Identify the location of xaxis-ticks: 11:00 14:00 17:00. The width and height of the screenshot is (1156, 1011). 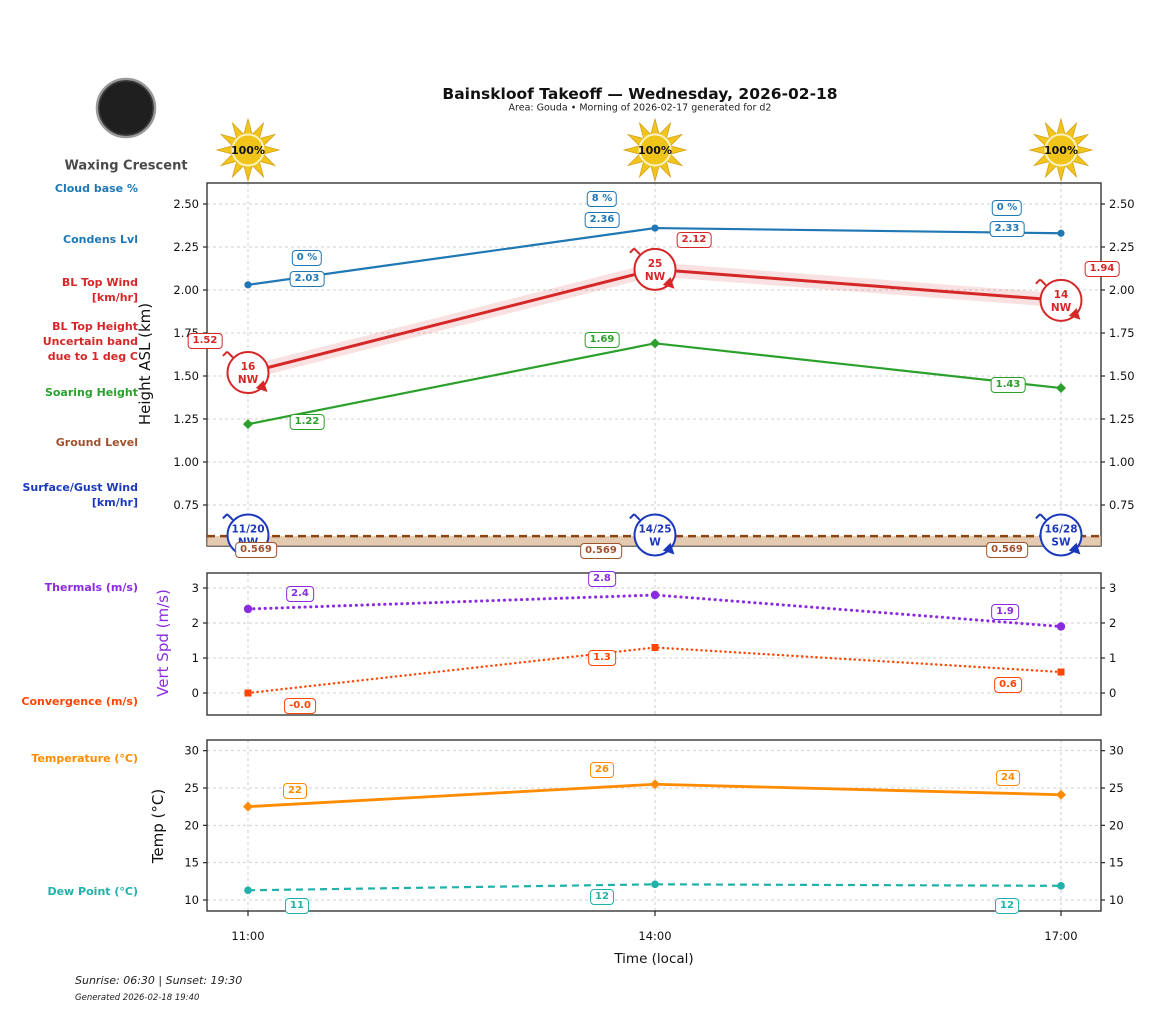
(654, 927).